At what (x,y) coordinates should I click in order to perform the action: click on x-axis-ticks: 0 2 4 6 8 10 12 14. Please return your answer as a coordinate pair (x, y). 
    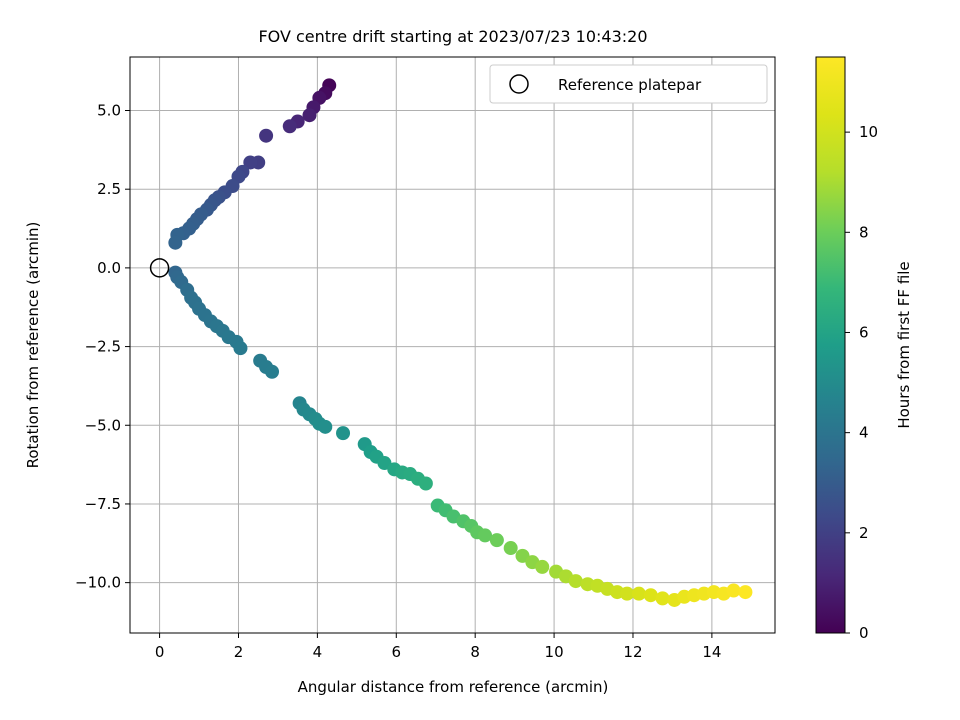
    Looking at the image, I should click on (438, 647).